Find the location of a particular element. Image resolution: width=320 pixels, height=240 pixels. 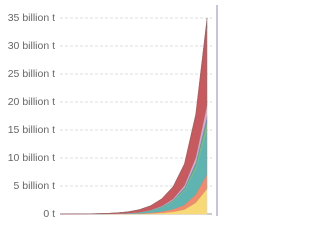

y-tick-label: 25 billion t is located at coordinates (31, 74).